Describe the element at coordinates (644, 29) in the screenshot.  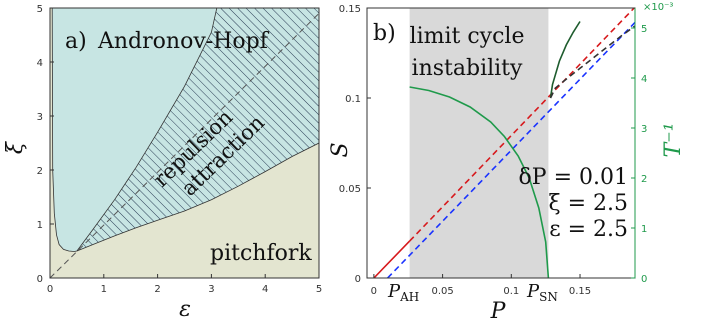
I see `panel-b-y2-tick-label: 5` at that location.